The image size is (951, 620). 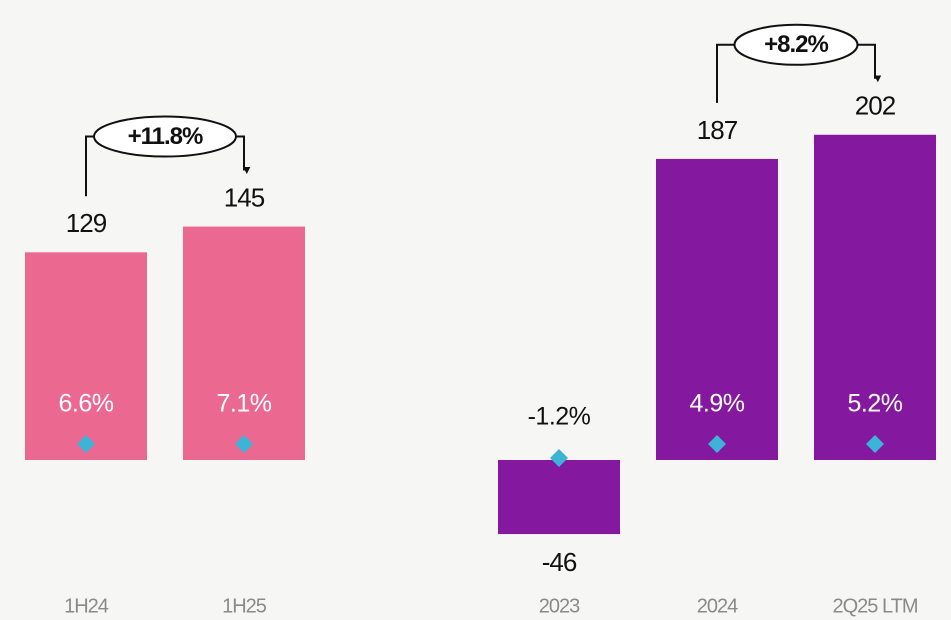 I want to click on margin-label: 5.2%, so click(x=875, y=404).